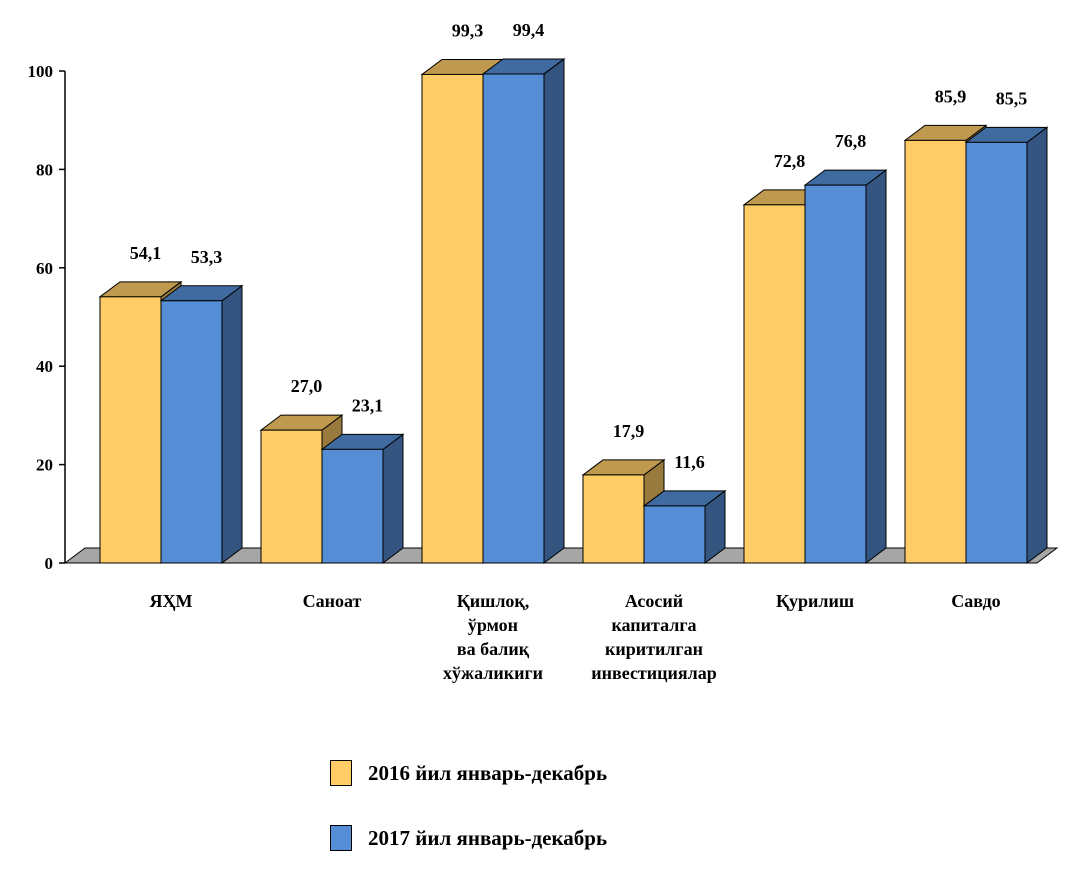 Image resolution: width=1069 pixels, height=888 pixels. I want to click on y-tick-label: 80, so click(44, 169).